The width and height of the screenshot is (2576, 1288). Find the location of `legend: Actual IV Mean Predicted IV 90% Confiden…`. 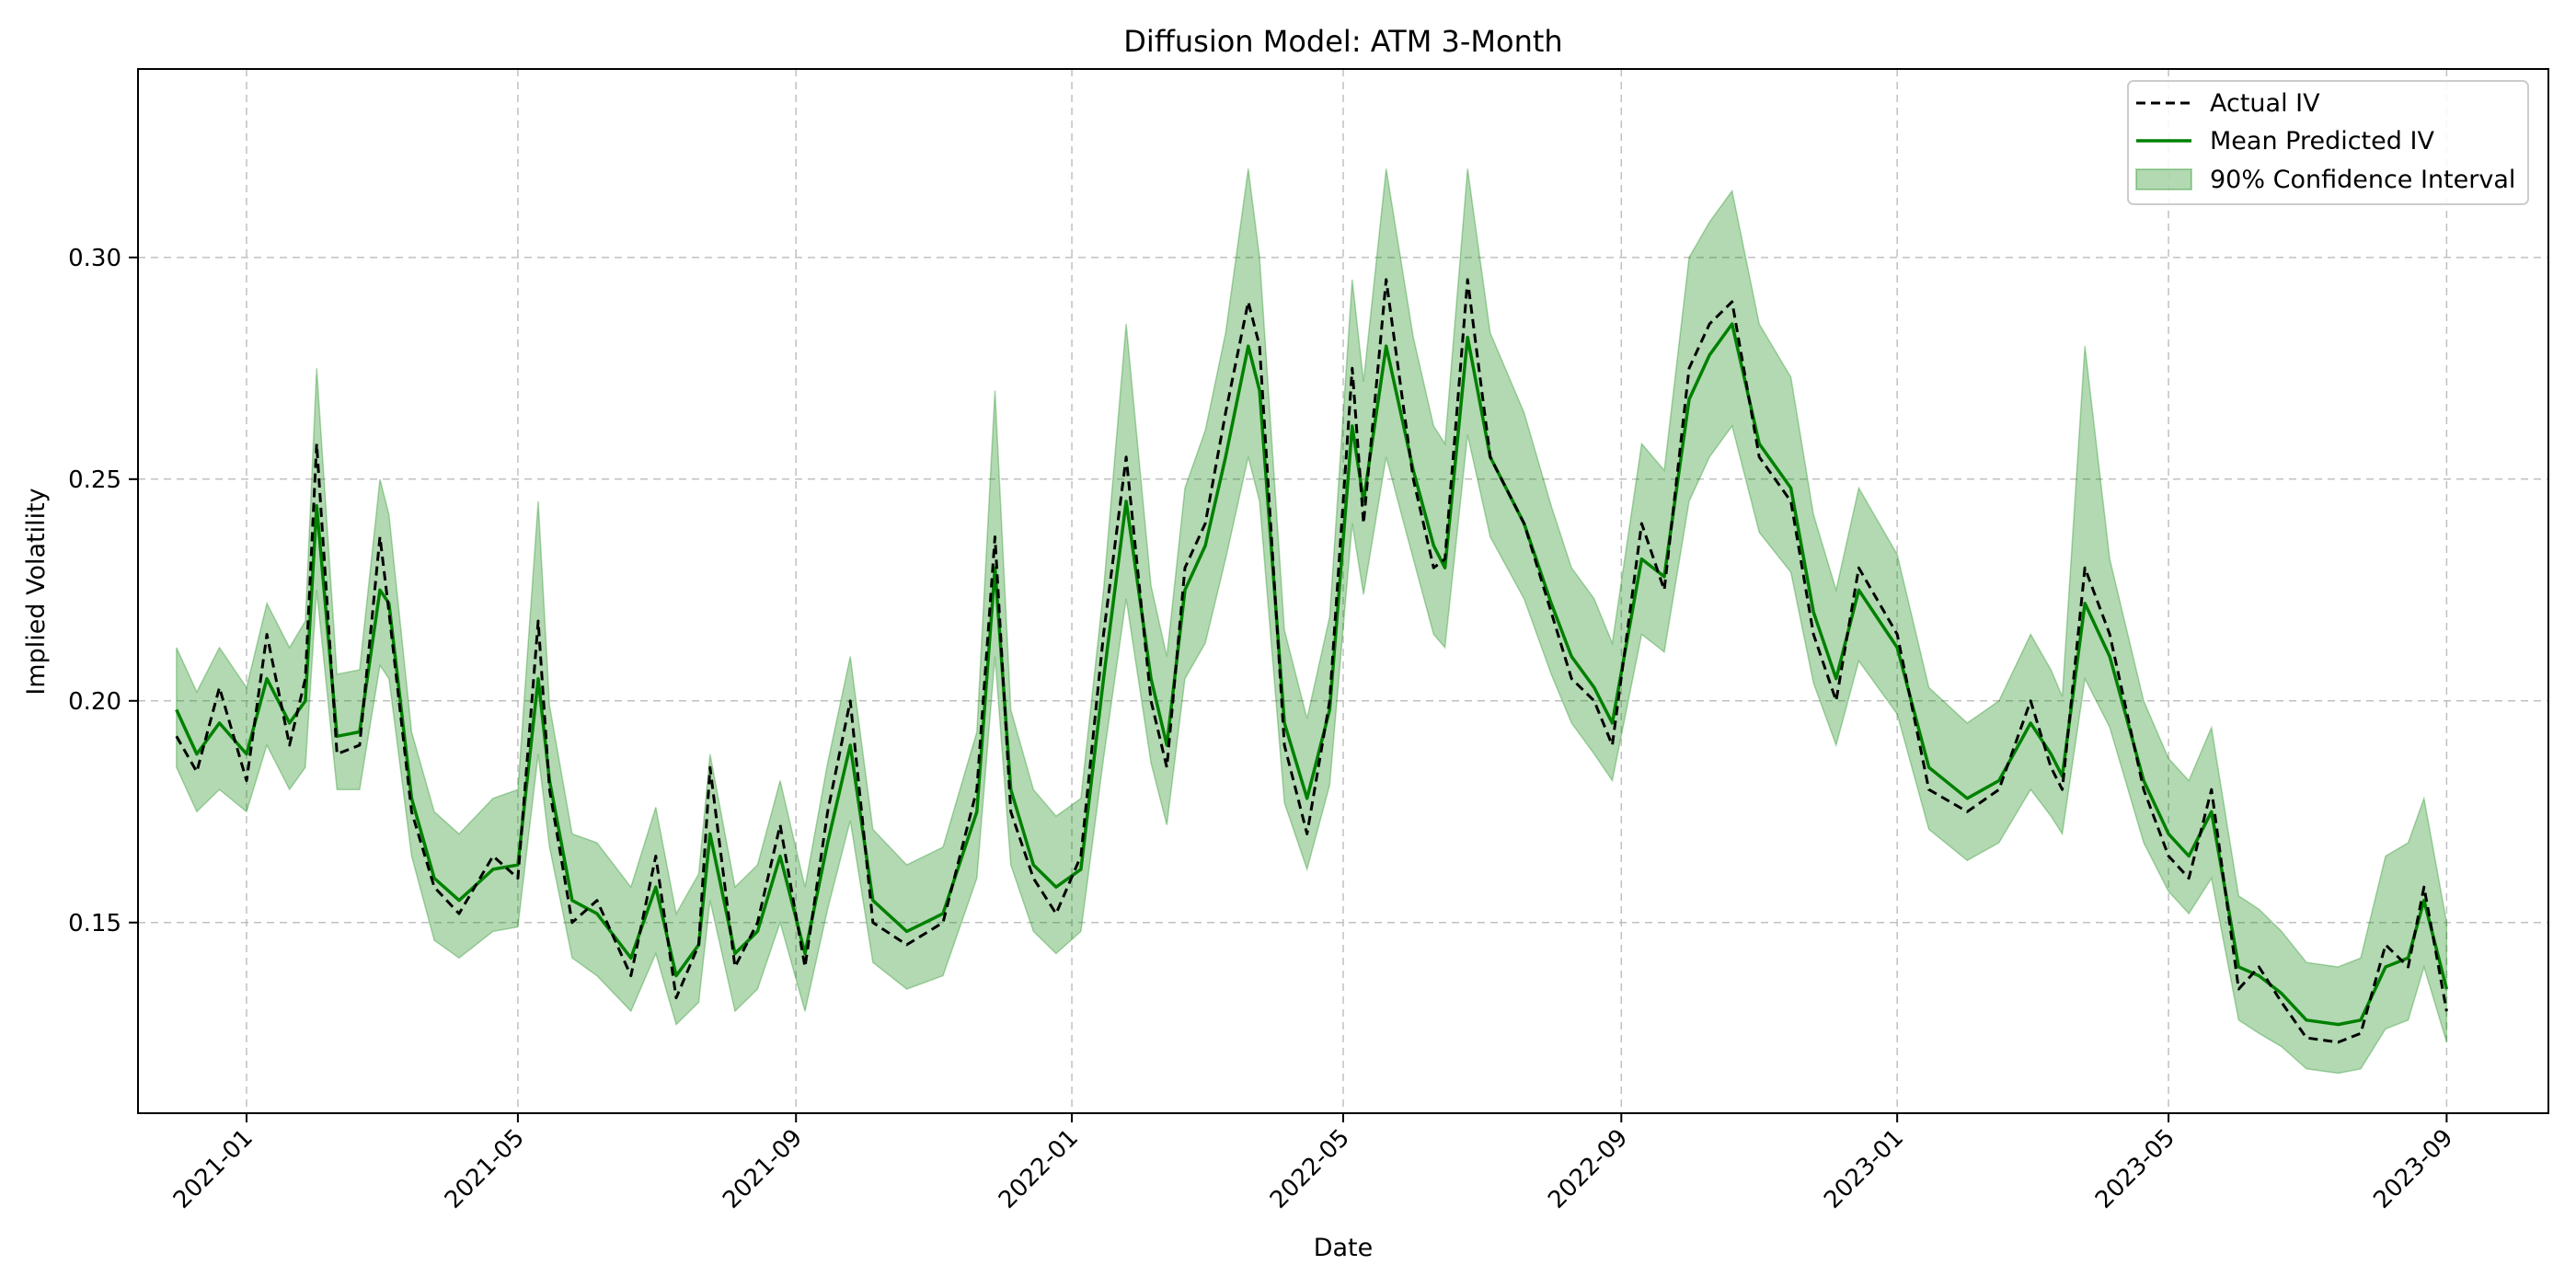

legend: Actual IV Mean Predicted IV 90% Confiden… is located at coordinates (2328, 142).